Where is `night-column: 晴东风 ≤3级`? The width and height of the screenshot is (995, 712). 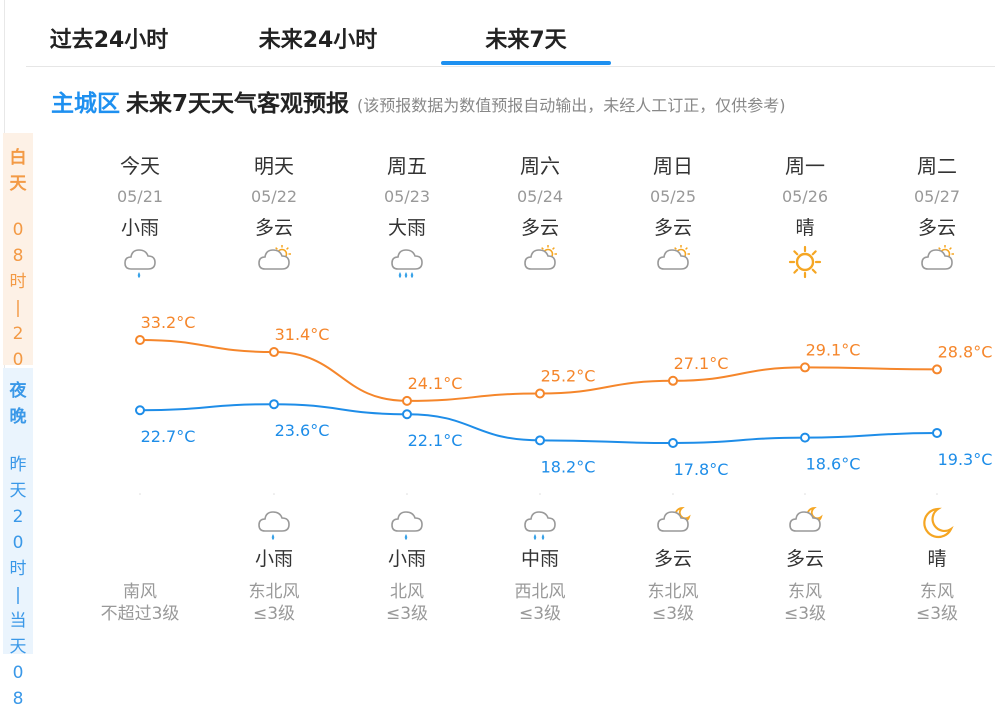
night-column: 晴东风 ≤3级 is located at coordinates (936, 565).